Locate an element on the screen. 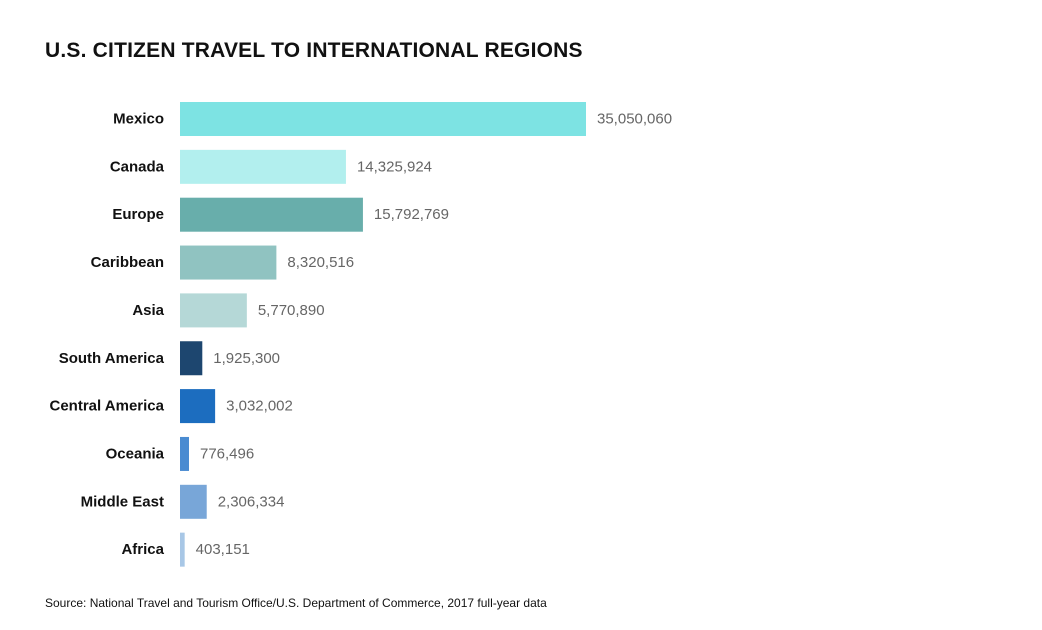 The height and width of the screenshot is (630, 1042). value-label-caribbean: 8,320,516 is located at coordinates (320, 262).